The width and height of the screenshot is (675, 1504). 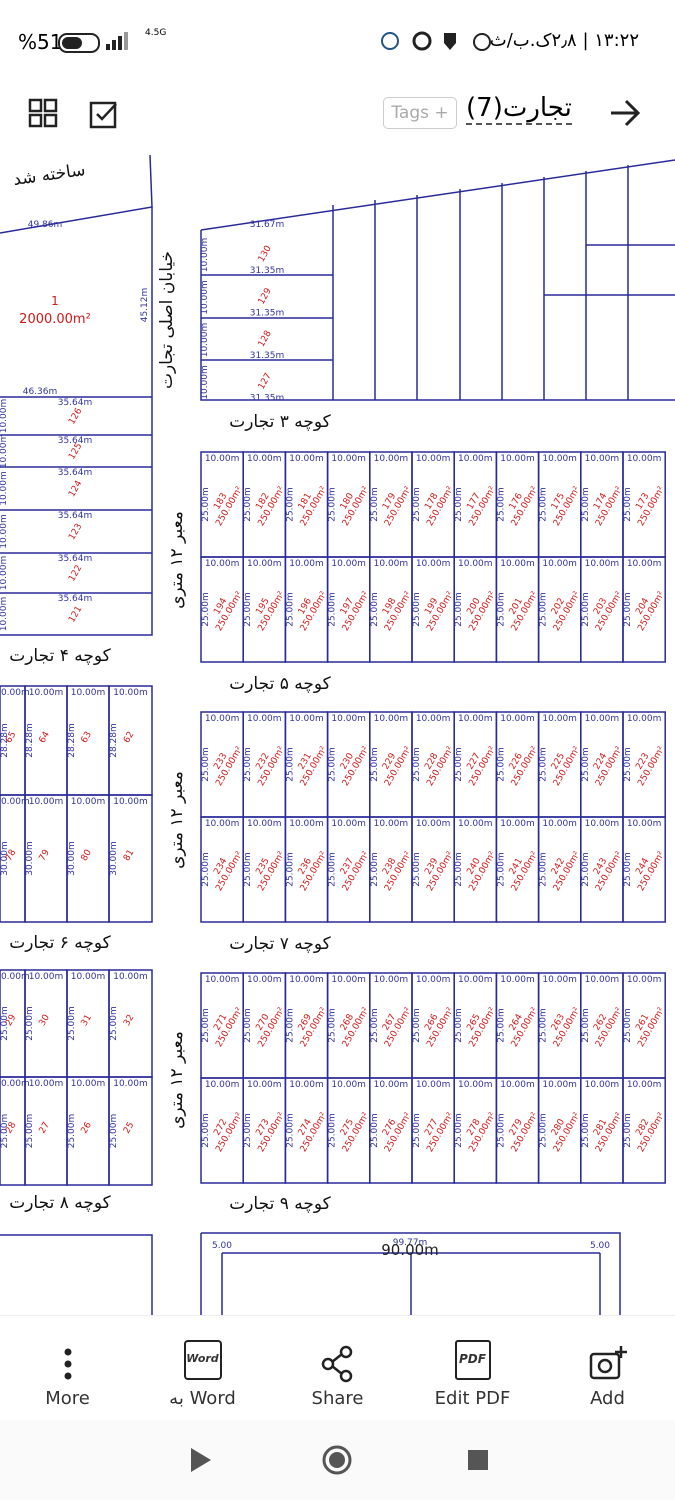 What do you see at coordinates (79, 43) in the screenshot?
I see `battery-icon` at bounding box center [79, 43].